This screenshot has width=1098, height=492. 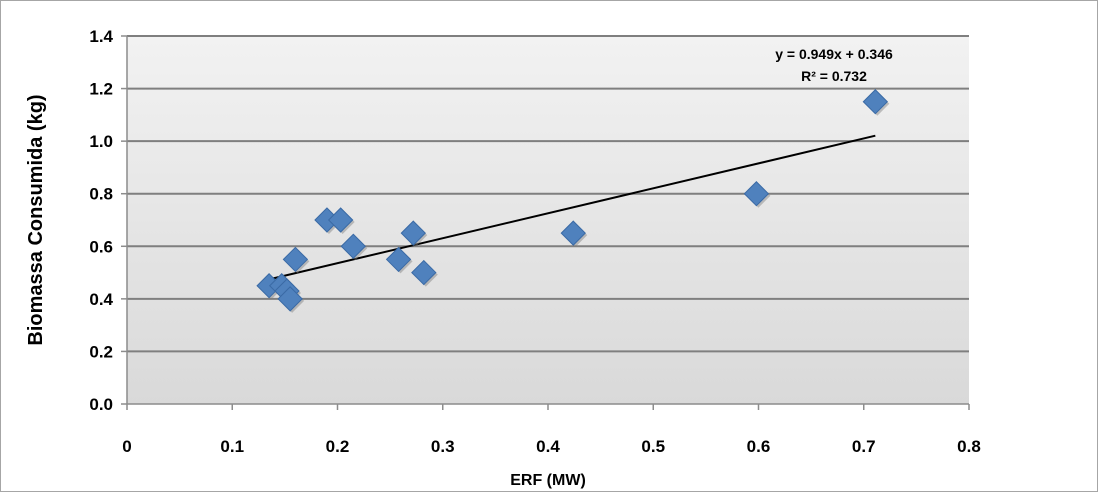 What do you see at coordinates (101, 89) in the screenshot?
I see `y-tick-label: 1.2` at bounding box center [101, 89].